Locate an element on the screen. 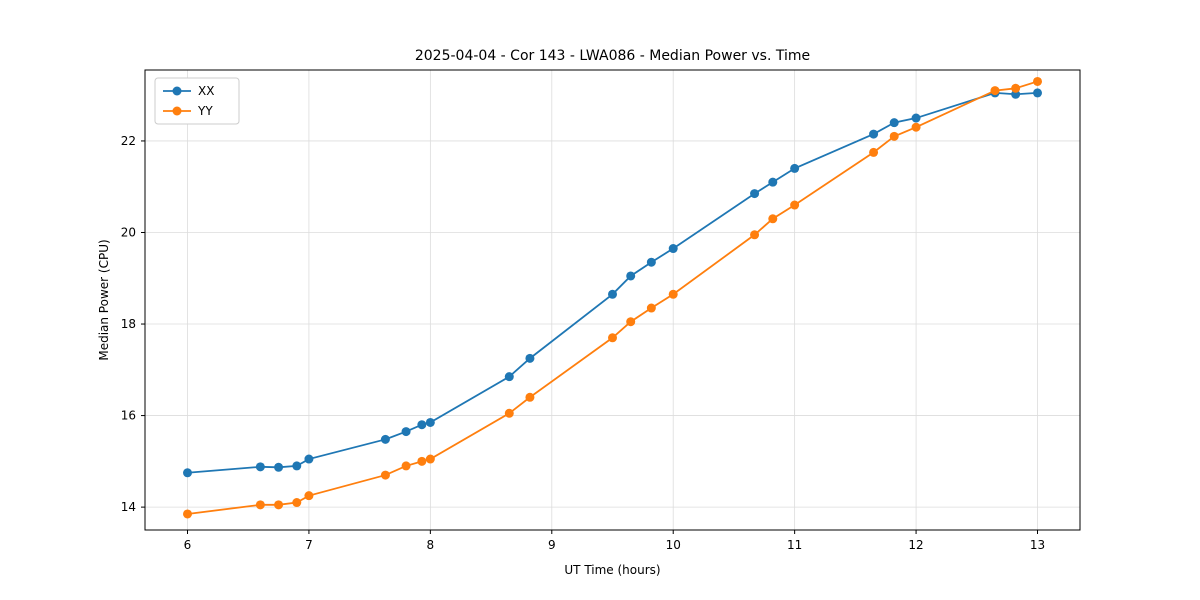 The image size is (1200, 600). y-tick-label: 16 is located at coordinates (128, 416).